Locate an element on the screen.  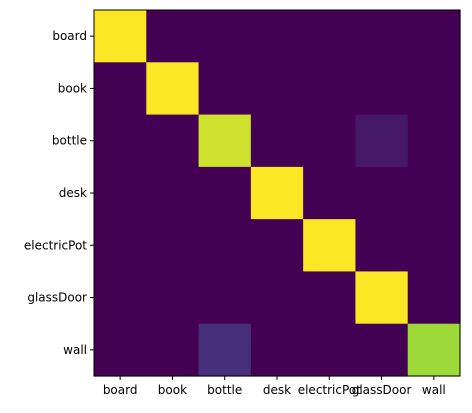
heatmap-cell-book-bottle is located at coordinates (225, 88).